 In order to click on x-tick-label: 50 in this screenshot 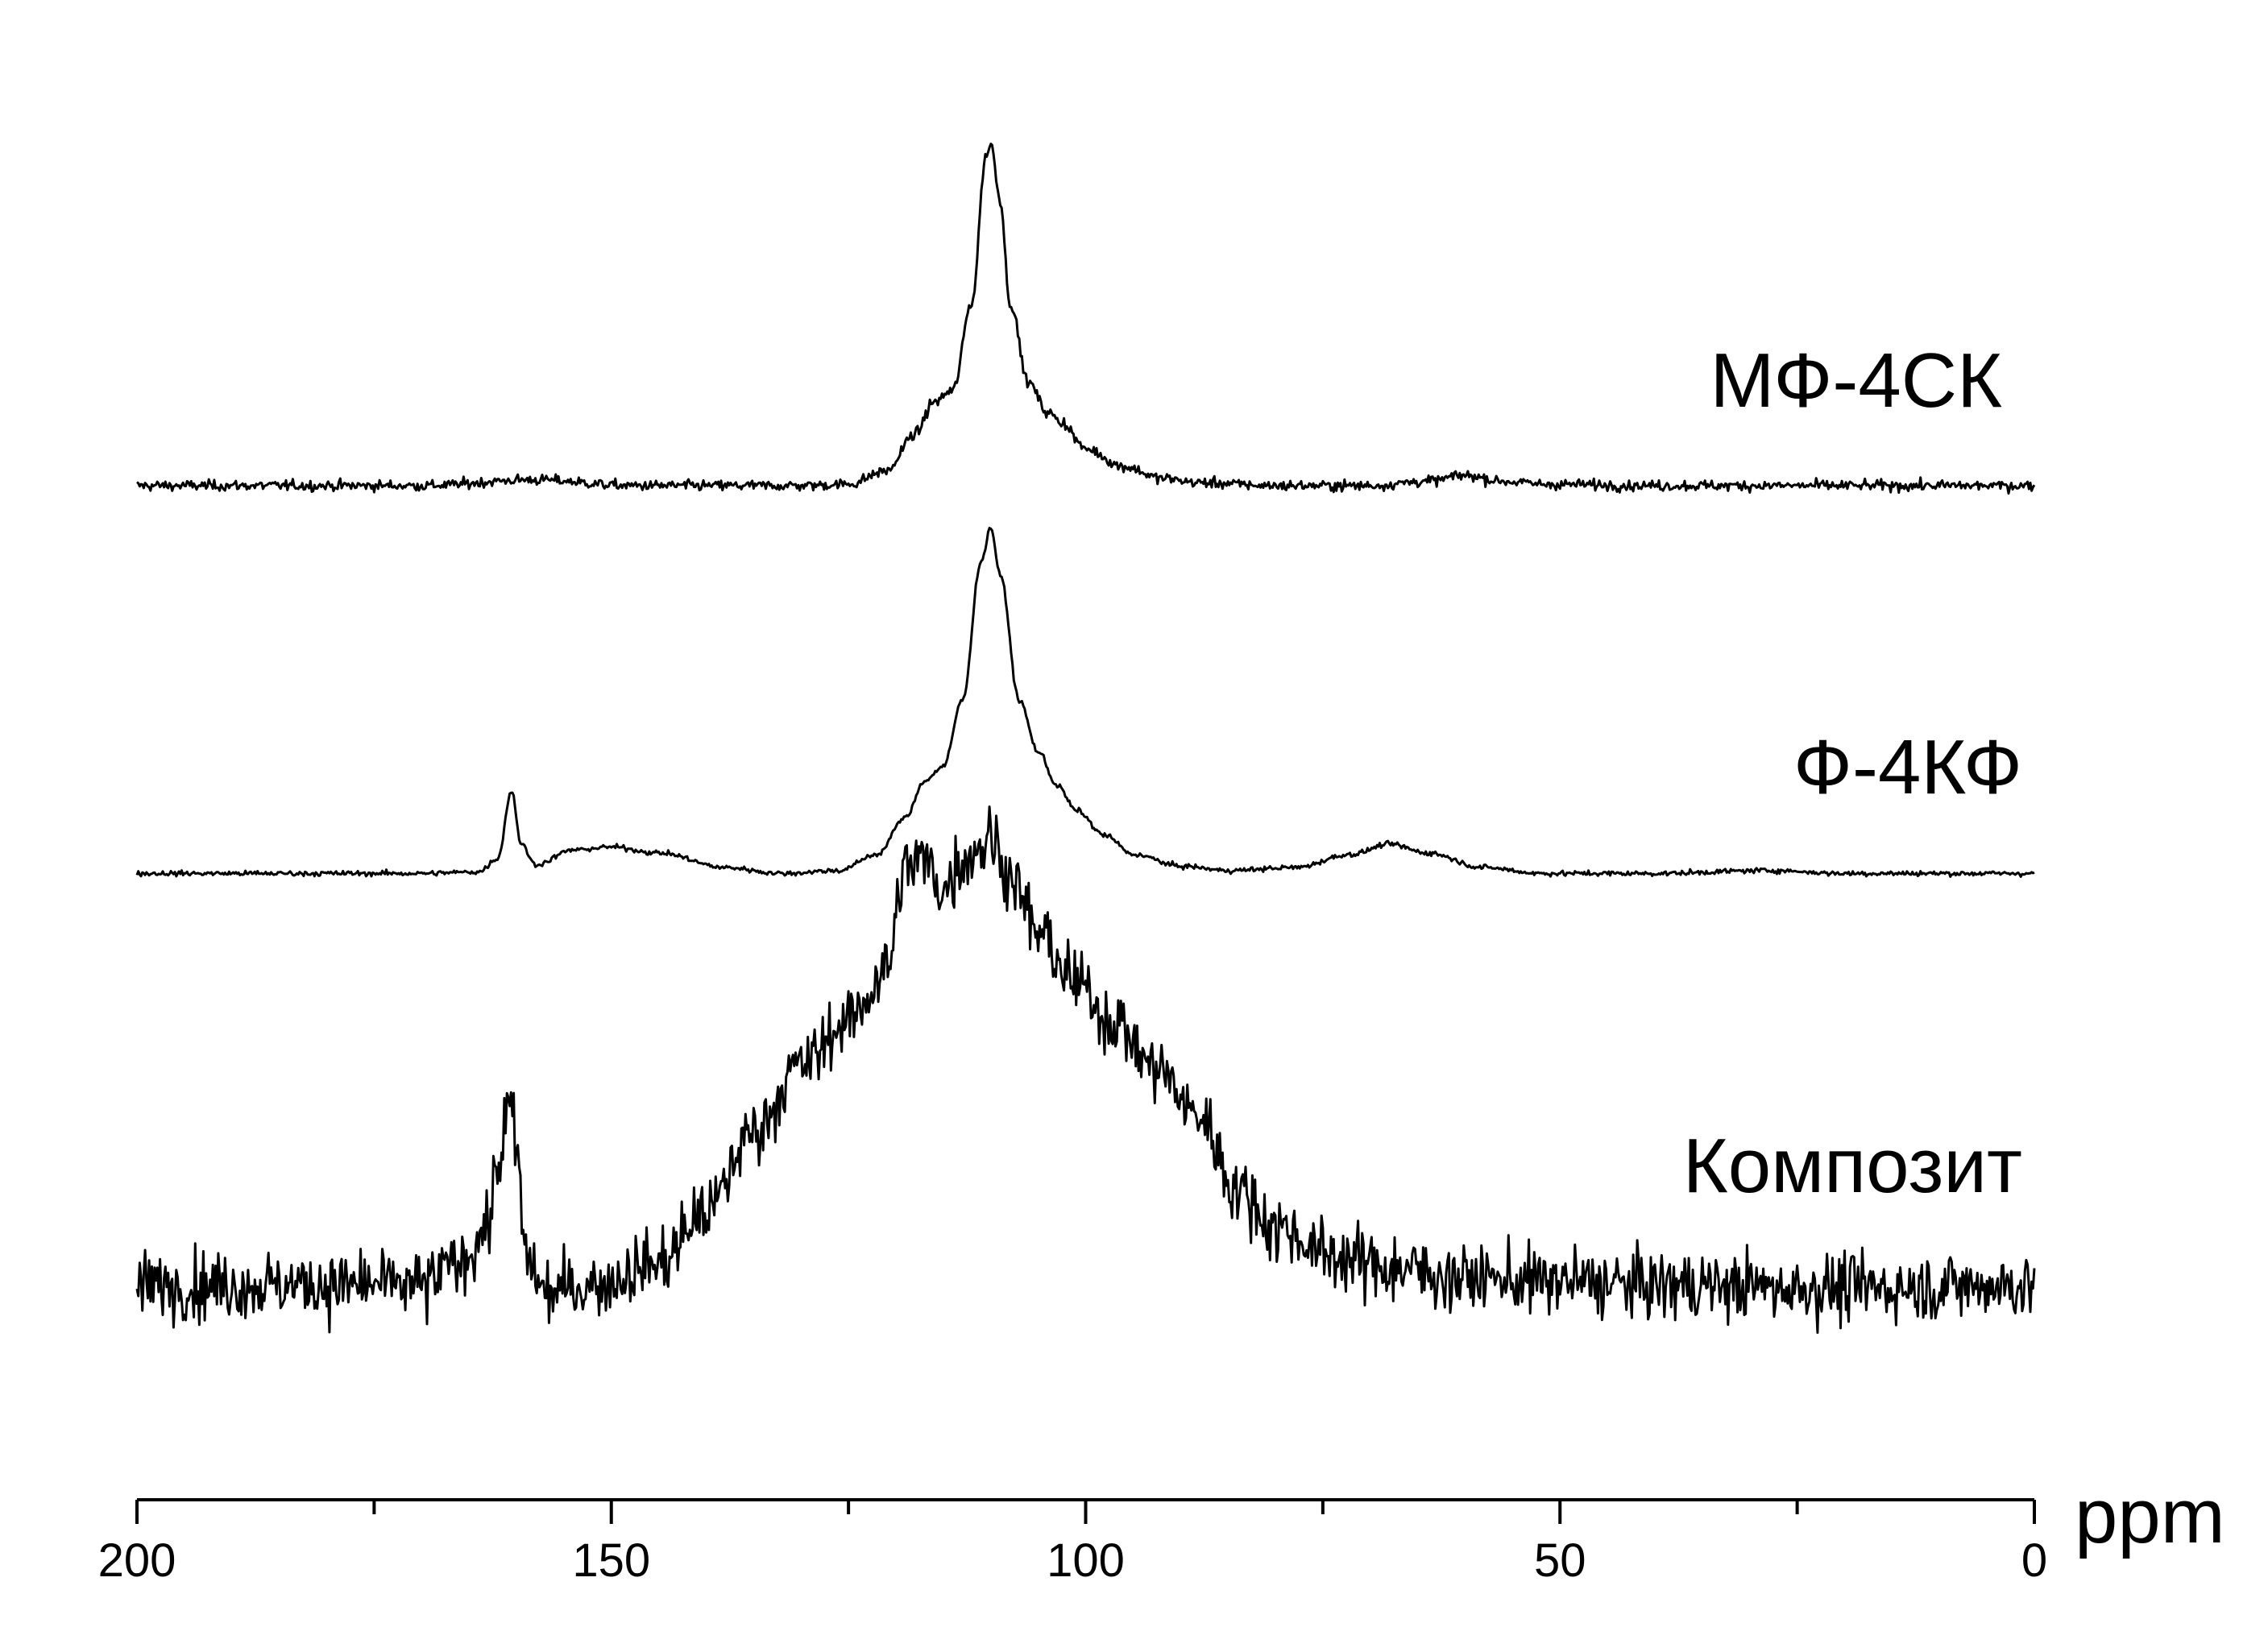, I will do `click(1560, 1560)`.